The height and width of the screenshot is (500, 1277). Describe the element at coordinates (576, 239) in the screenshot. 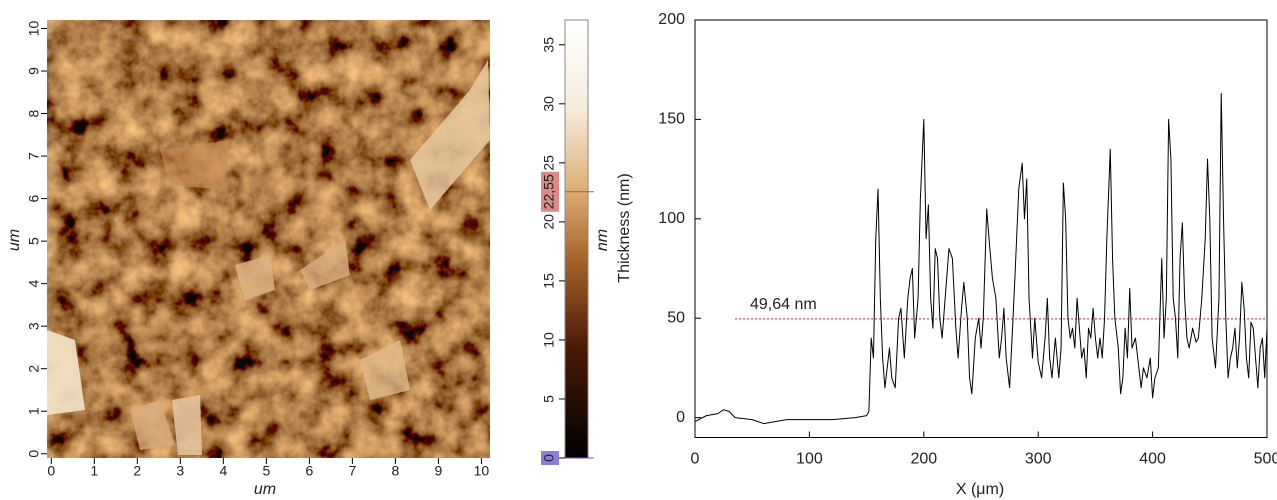

I see `colorbar` at that location.